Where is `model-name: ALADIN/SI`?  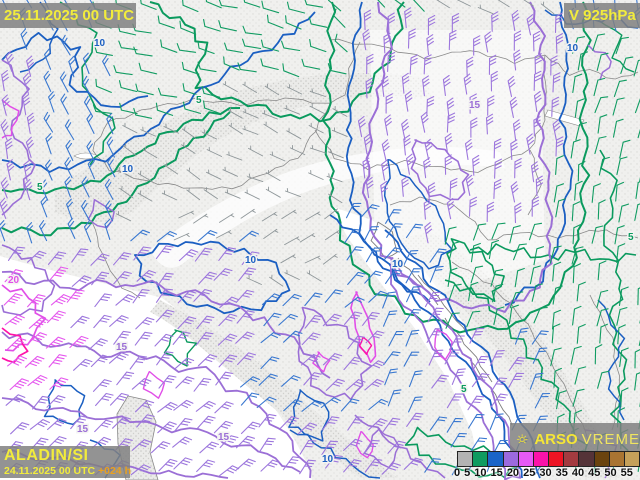 model-name: ALADIN/SI is located at coordinates (46, 455).